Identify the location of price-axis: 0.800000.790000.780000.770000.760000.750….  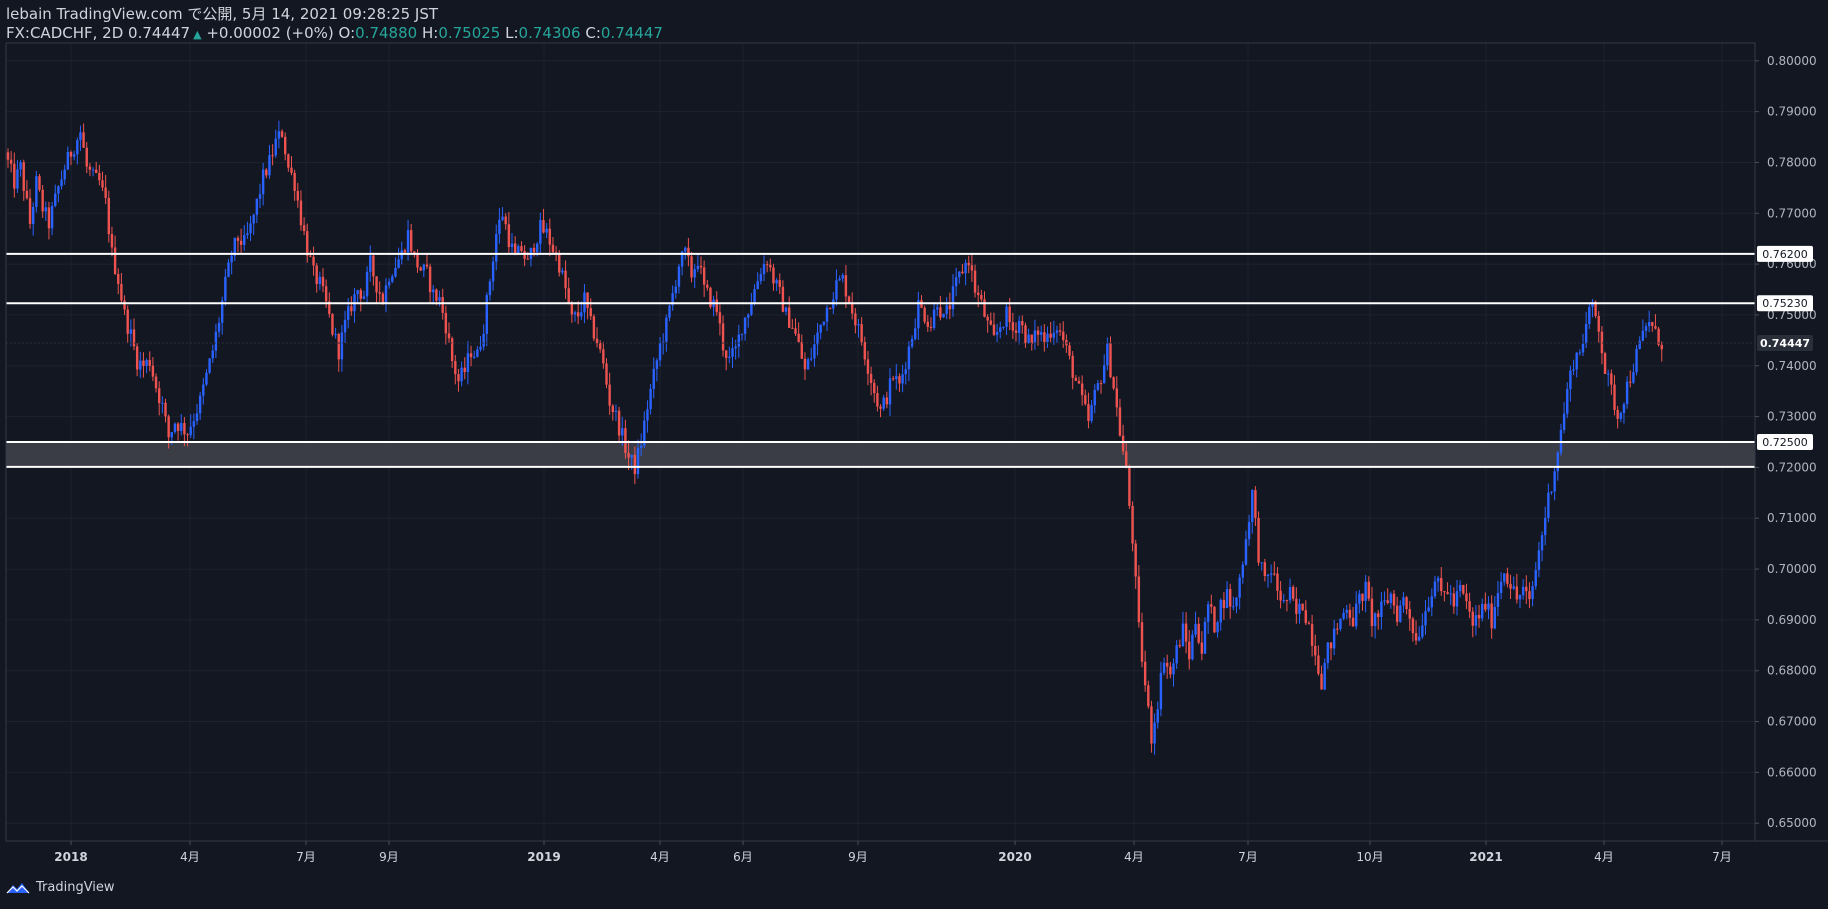
(1786, 442).